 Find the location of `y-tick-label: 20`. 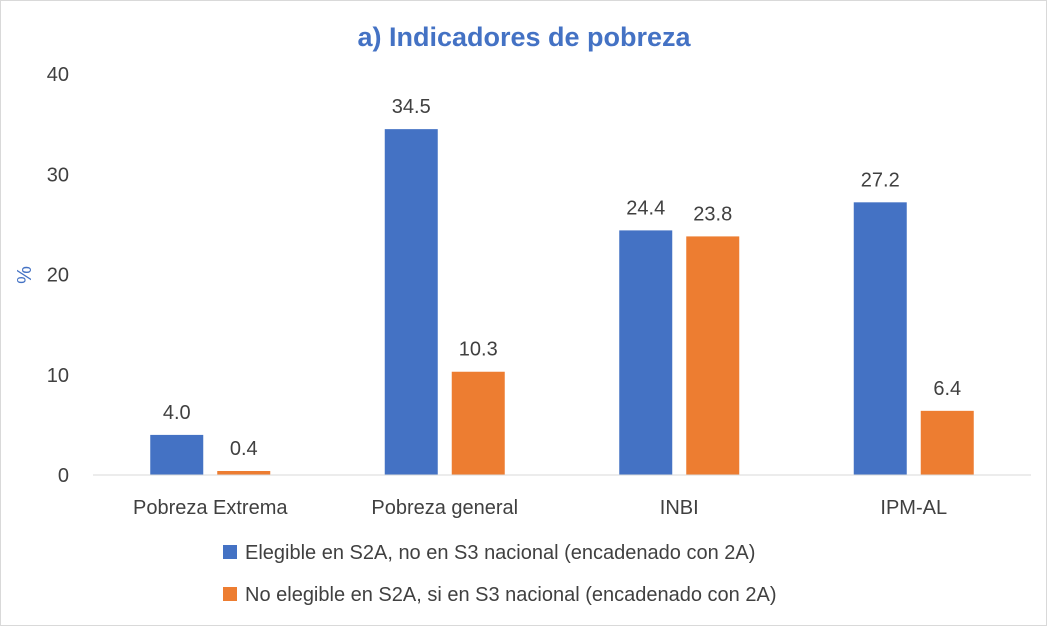

y-tick-label: 20 is located at coordinates (58, 276).